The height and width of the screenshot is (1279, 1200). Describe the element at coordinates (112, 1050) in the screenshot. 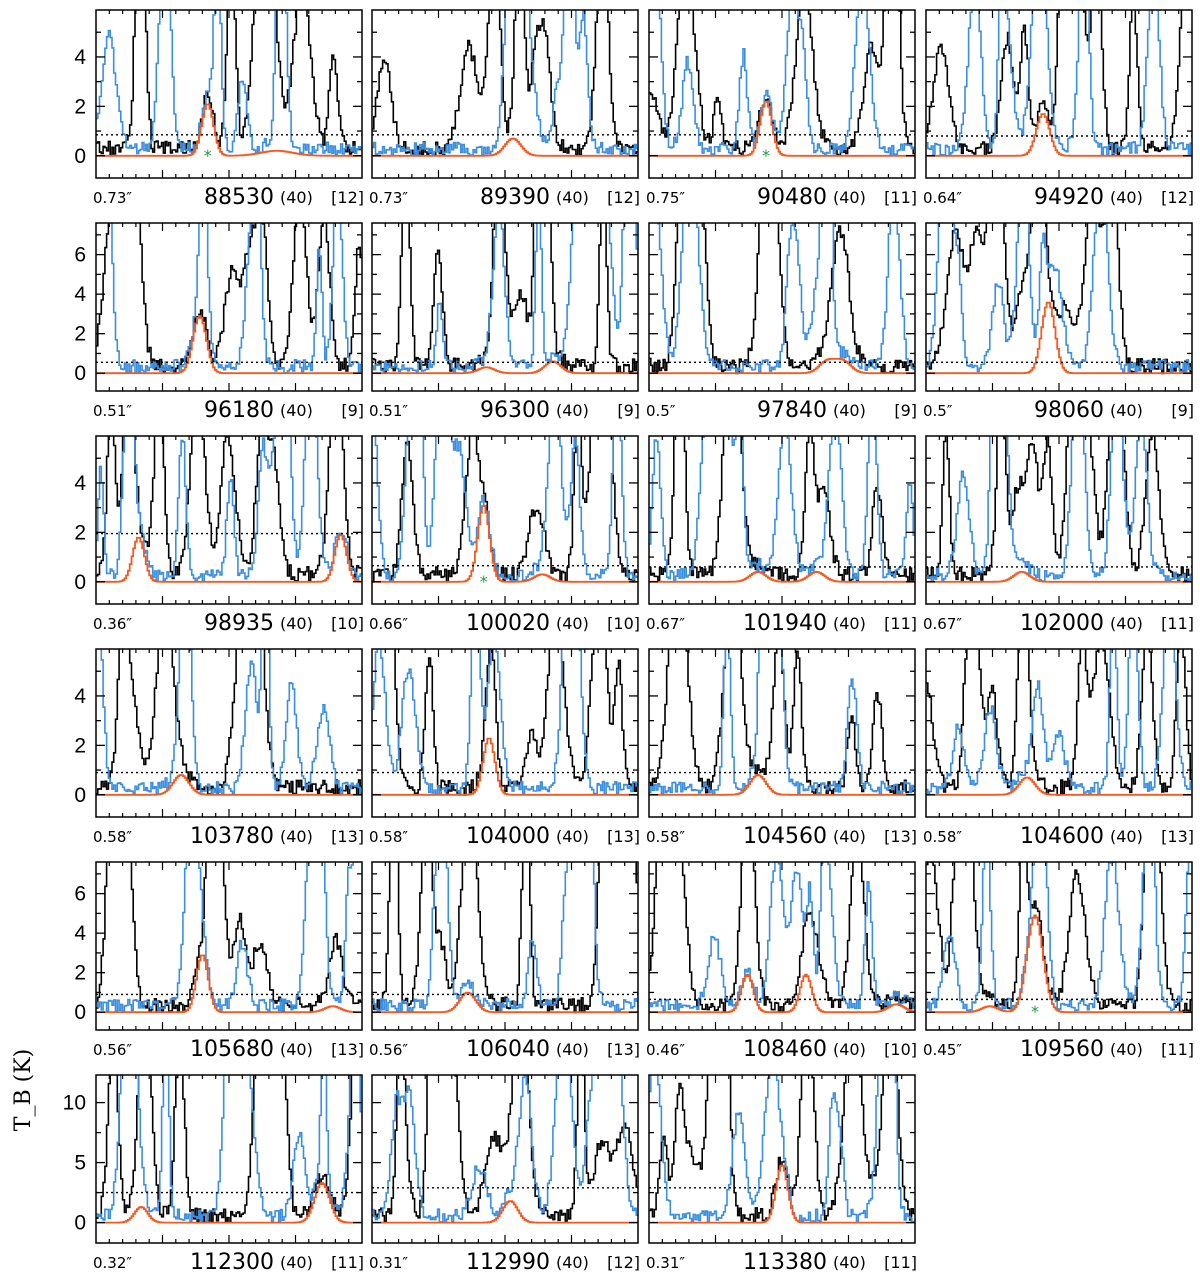

I see `beam-size-label: 0.56″` at that location.